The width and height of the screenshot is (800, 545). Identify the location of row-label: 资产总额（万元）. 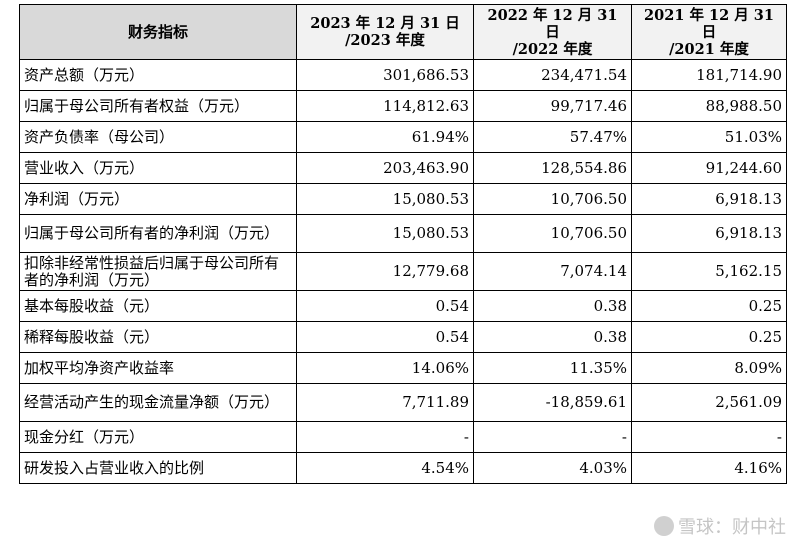
(158, 75).